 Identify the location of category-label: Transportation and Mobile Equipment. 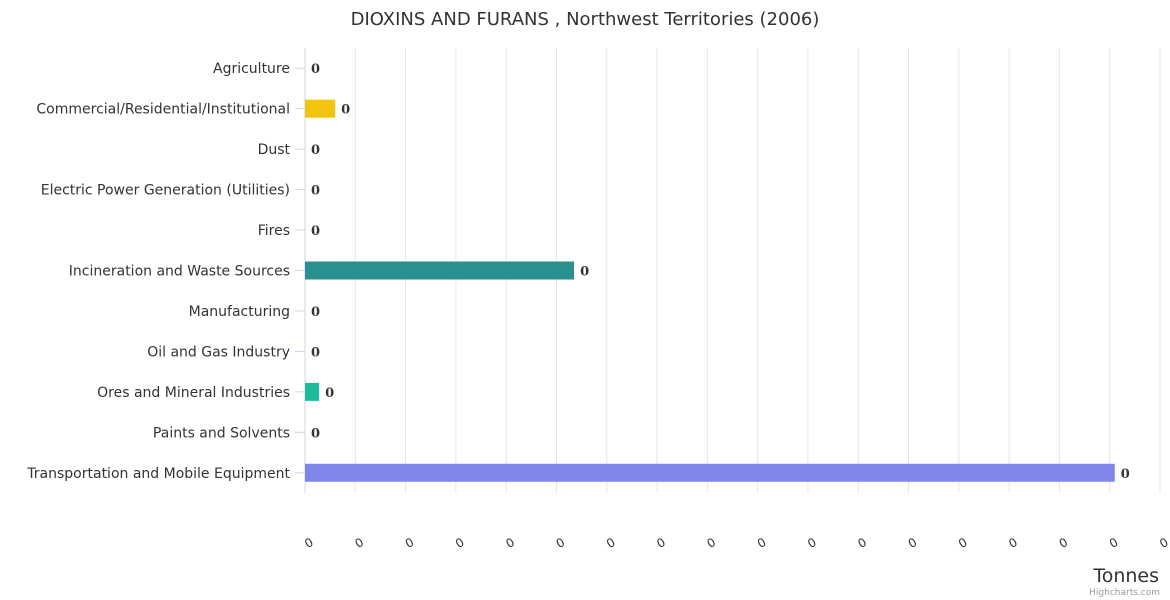
(158, 474).